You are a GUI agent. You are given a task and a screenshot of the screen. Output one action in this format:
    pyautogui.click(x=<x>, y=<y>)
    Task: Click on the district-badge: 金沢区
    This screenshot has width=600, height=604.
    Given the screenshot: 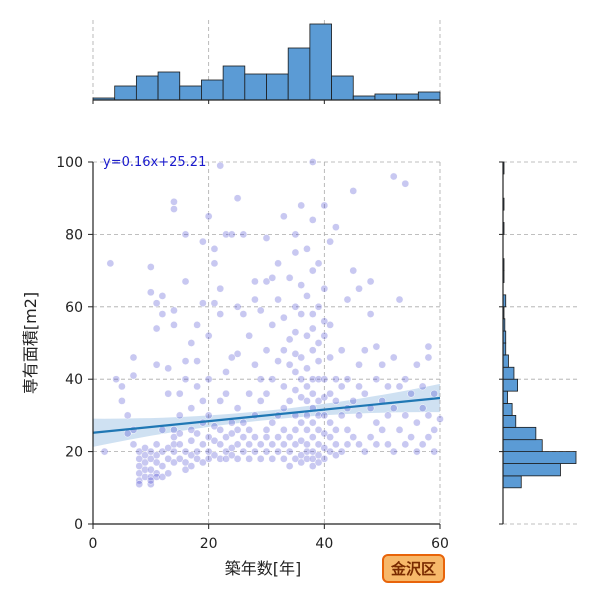 What is the action you would take?
    pyautogui.click(x=413, y=568)
    